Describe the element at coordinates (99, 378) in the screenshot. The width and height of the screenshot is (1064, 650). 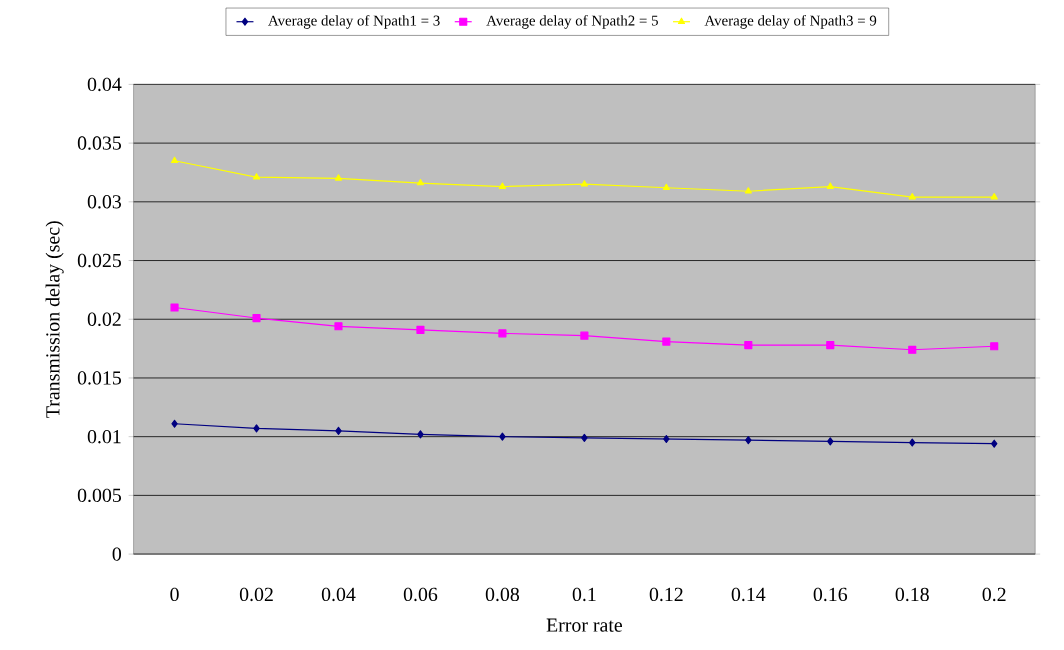
I see `y-tick-label: 0.015` at that location.